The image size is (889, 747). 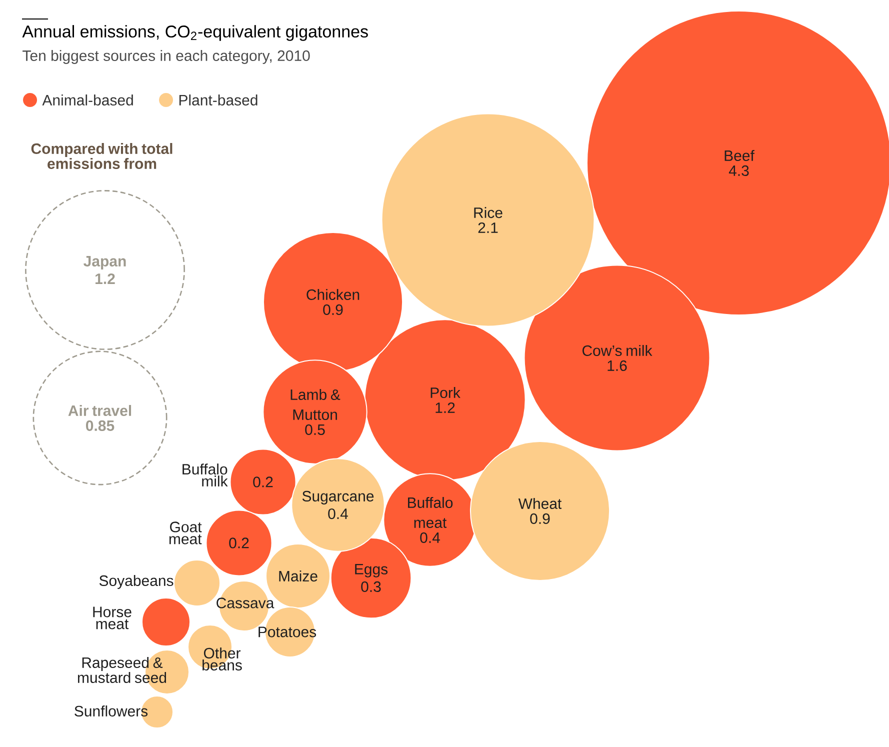 I want to click on category-label: Sugarcane, so click(x=338, y=497).